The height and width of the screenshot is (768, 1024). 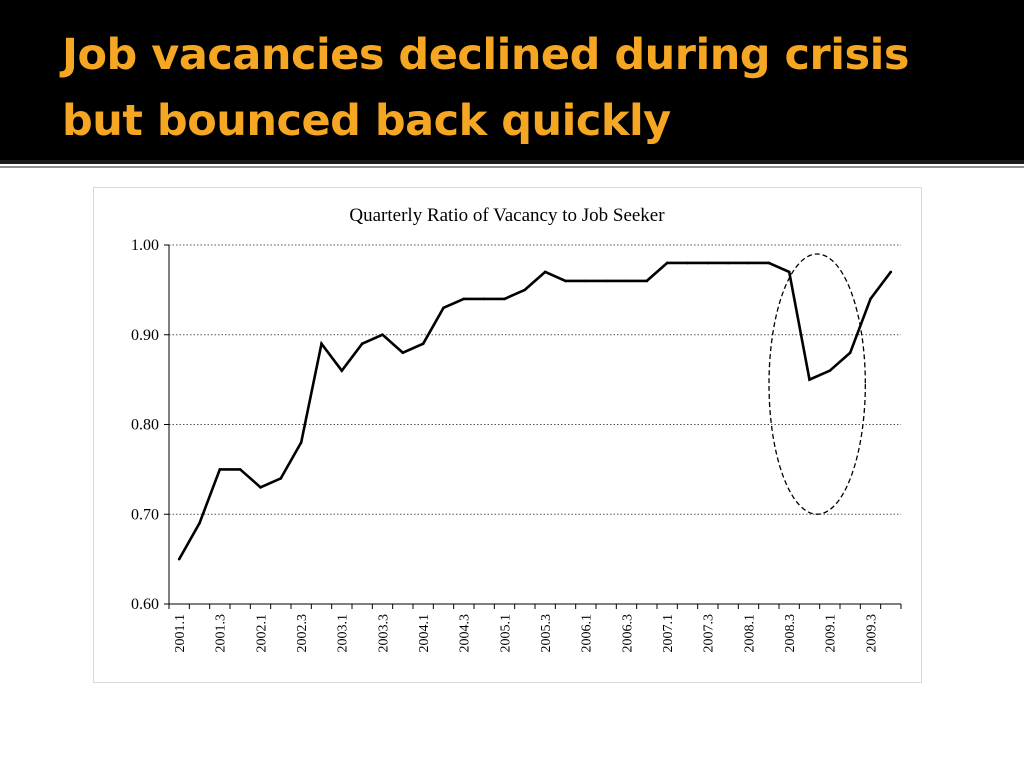 What do you see at coordinates (709, 633) in the screenshot?
I see `x-tick-label: 2007.3` at bounding box center [709, 633].